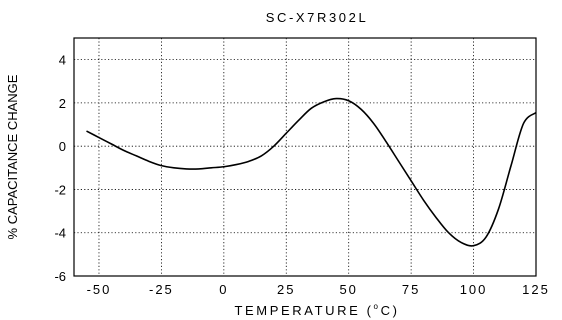  What do you see at coordinates (377, 306) in the screenshot?
I see `degree-symbol: o` at bounding box center [377, 306].